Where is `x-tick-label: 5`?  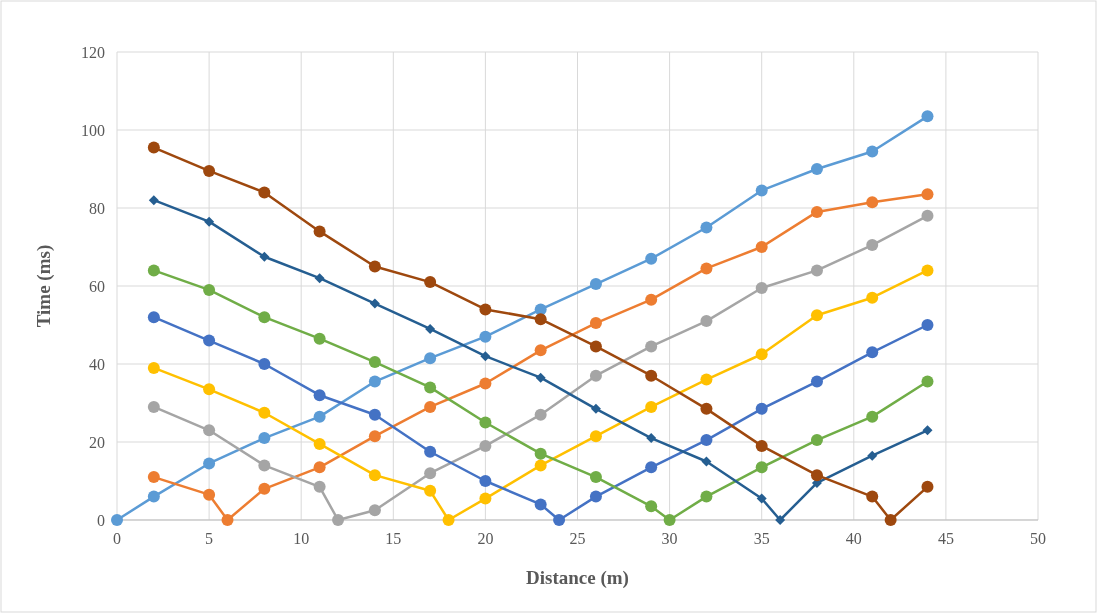
x-tick-label: 5 is located at coordinates (209, 538).